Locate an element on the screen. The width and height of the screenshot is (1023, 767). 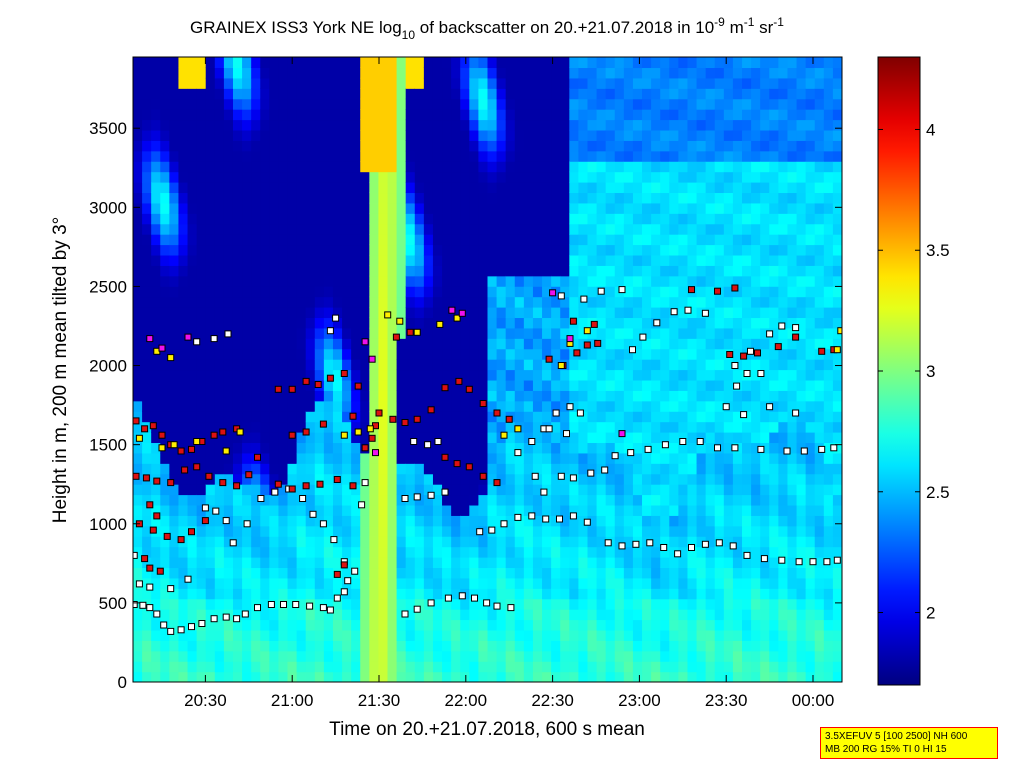
layer-marker-magenta is located at coordinates (622, 434).